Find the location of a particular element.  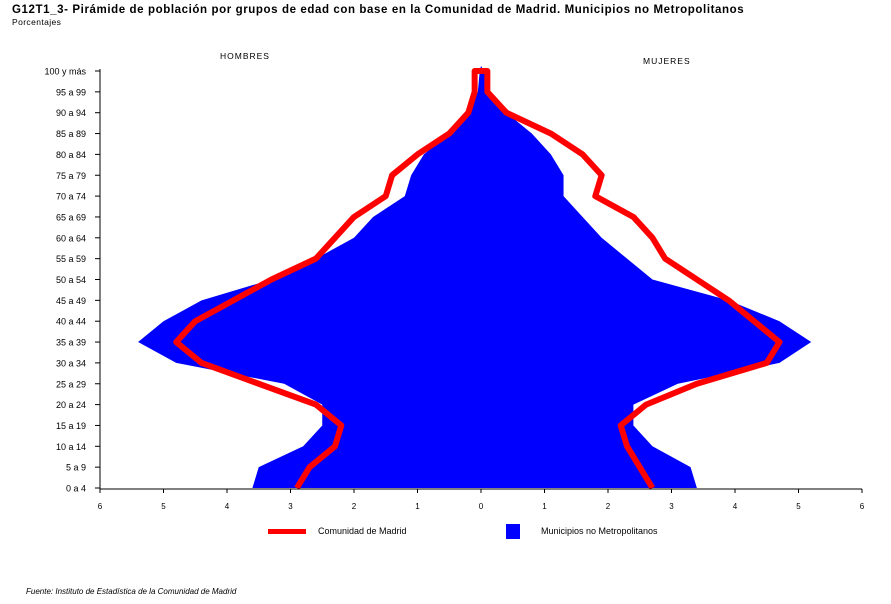

y-tick-label: 10 a 14 is located at coordinates (71, 447).